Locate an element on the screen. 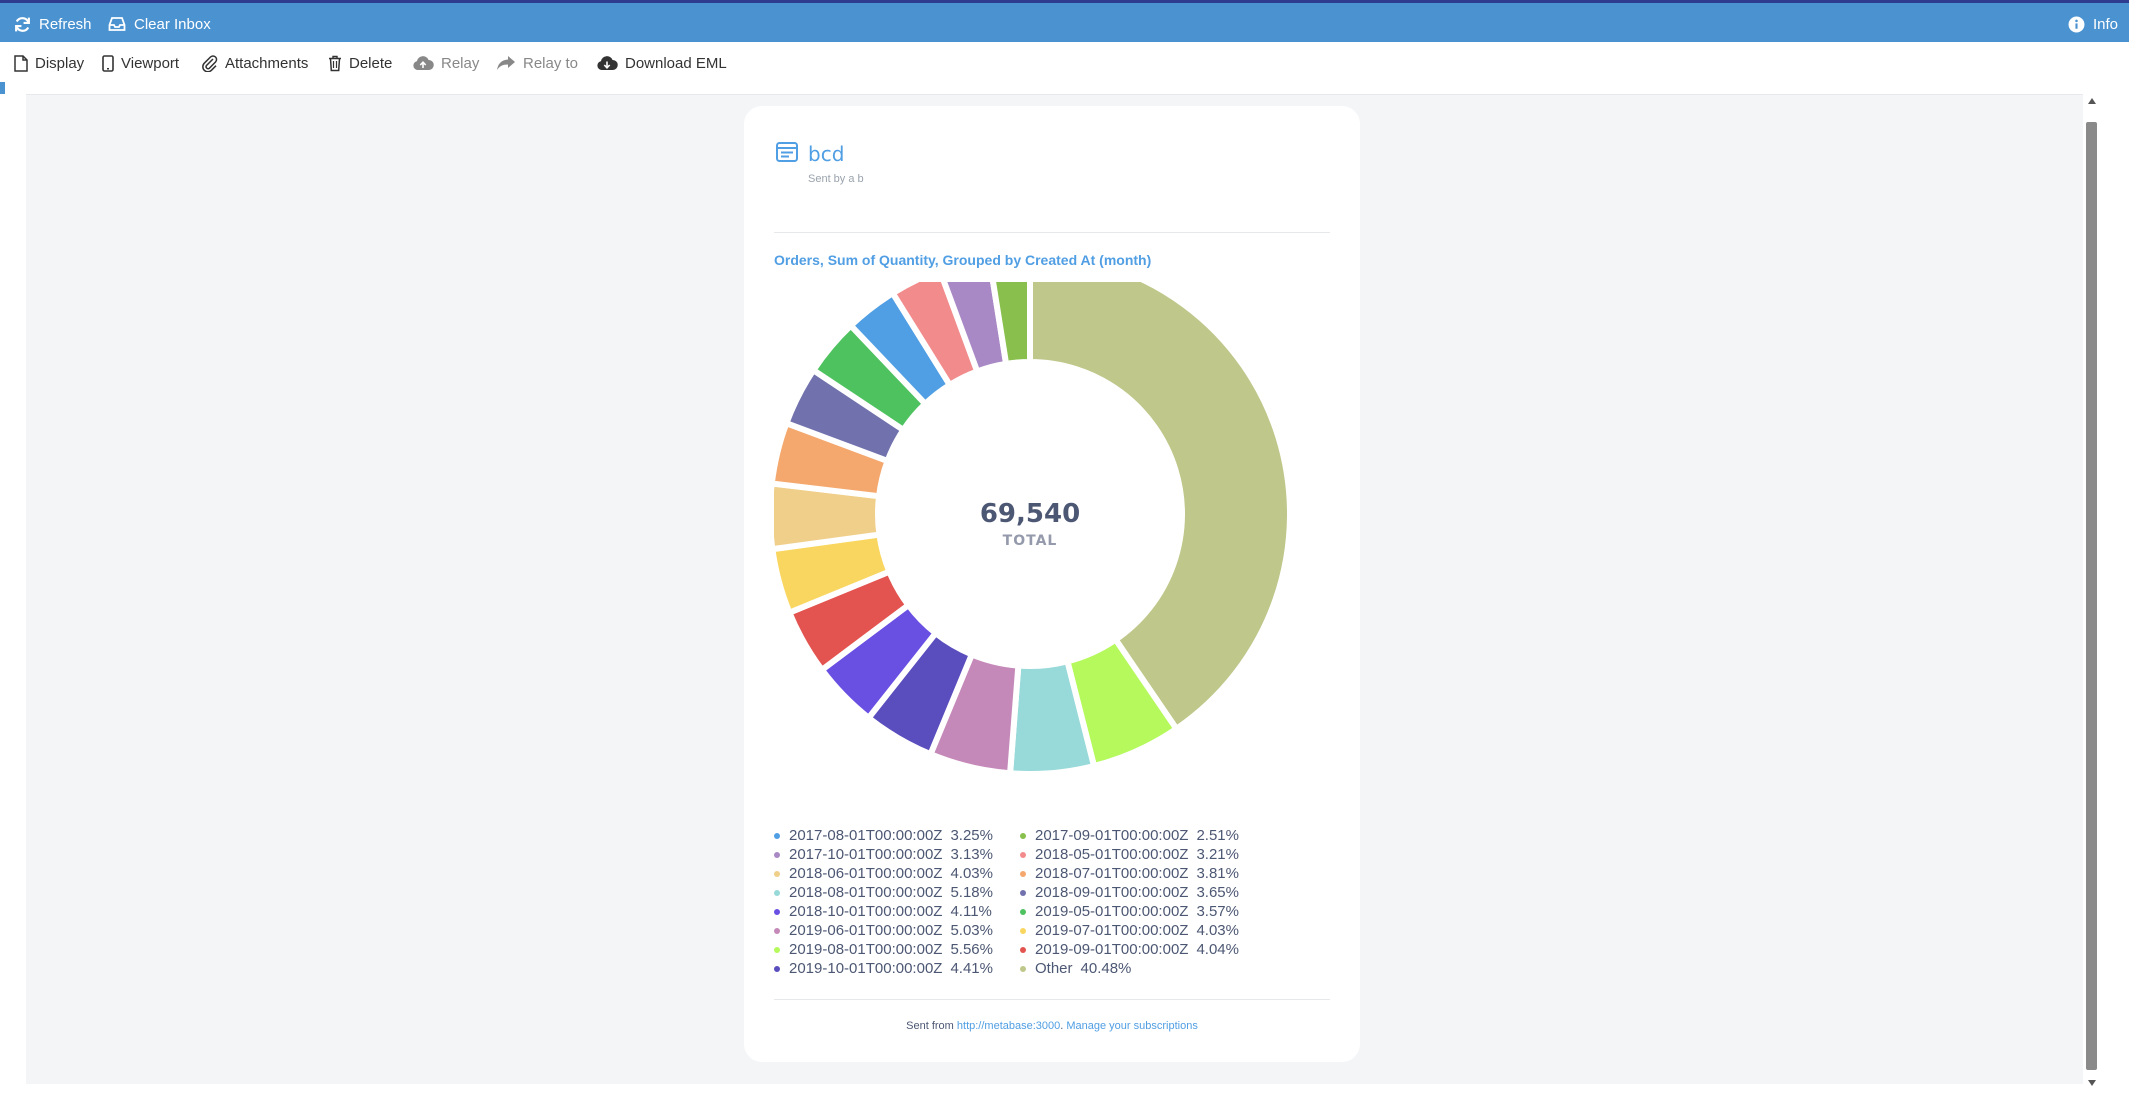 This screenshot has width=2129, height=1108. legend-percent: 4.11% is located at coordinates (971, 911).